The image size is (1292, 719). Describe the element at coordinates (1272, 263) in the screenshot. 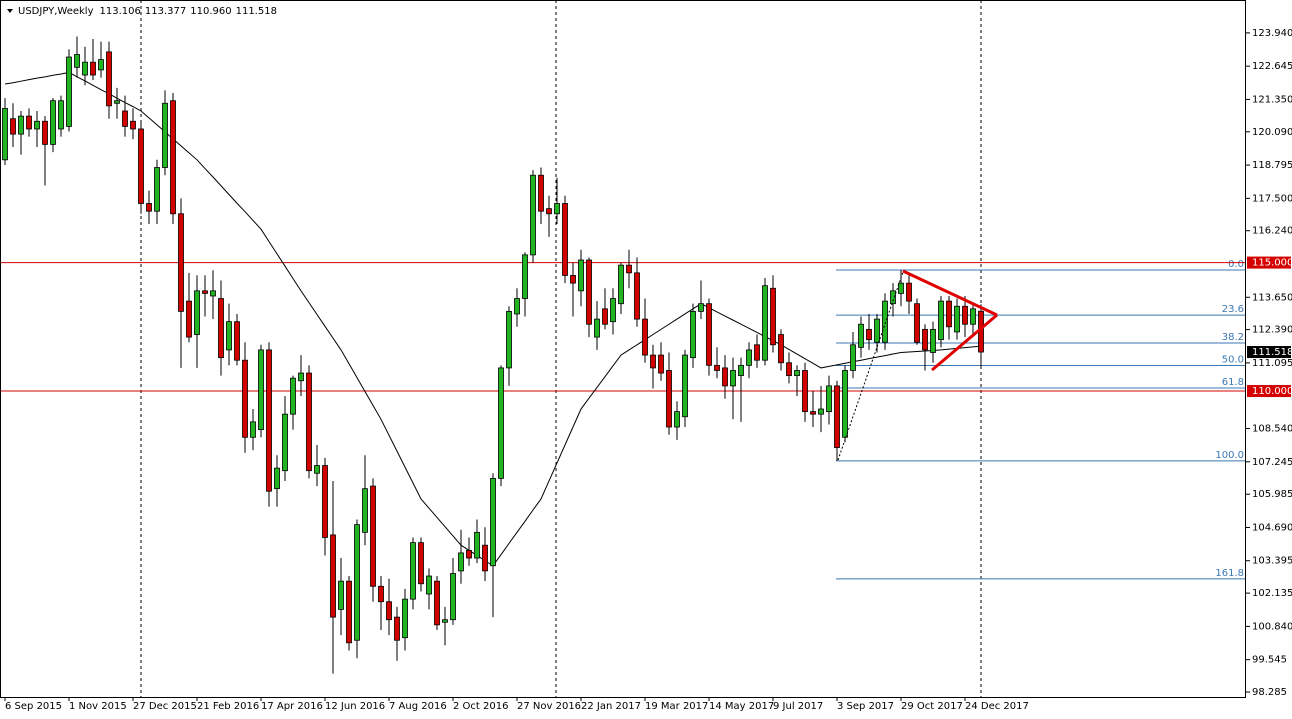

I see `level-label: 115.000` at that location.